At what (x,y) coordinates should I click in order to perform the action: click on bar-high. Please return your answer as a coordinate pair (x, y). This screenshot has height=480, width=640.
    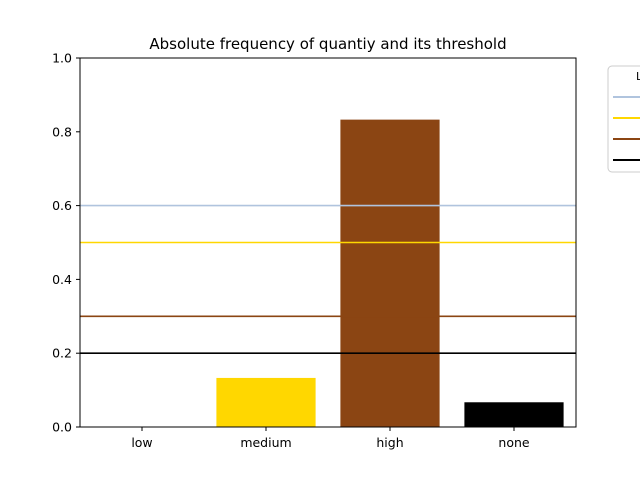
    Looking at the image, I should click on (390, 273).